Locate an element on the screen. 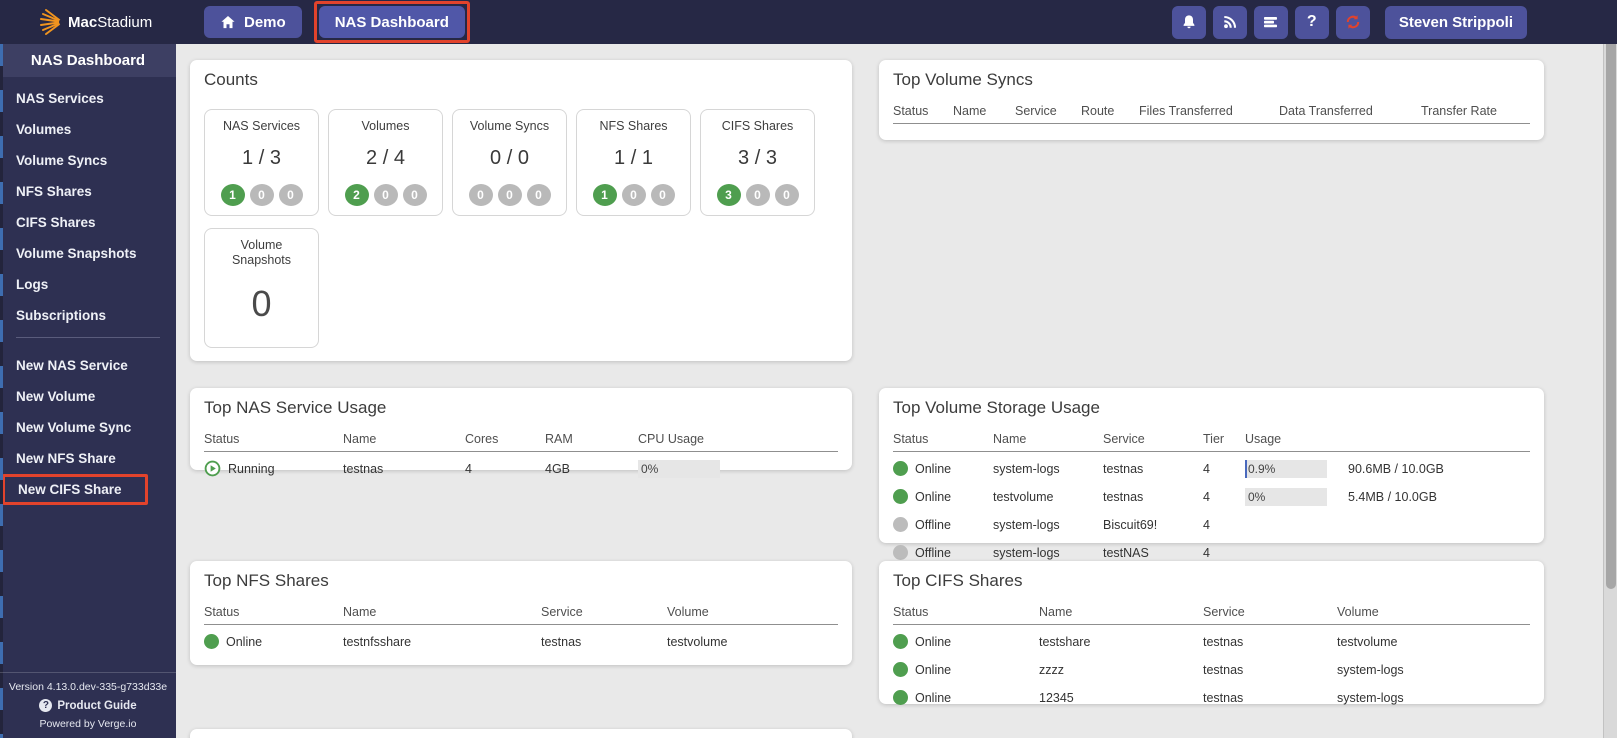  table-row: Online zzzz testnas system-logs is located at coordinates (1211, 669).